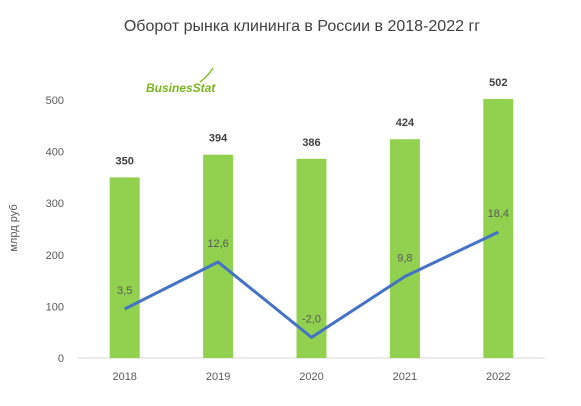 This screenshot has height=406, width=581. I want to click on y-tick-label: 200, so click(55, 256).